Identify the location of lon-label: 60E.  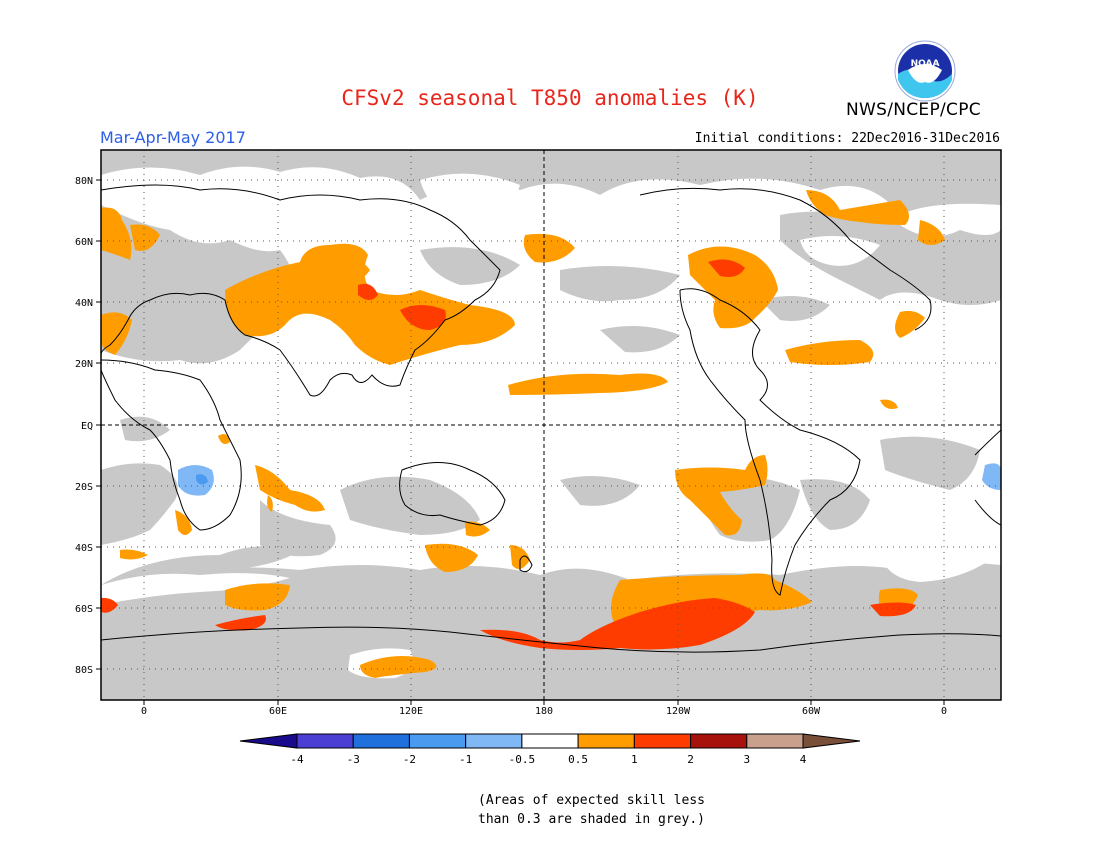
(278, 711).